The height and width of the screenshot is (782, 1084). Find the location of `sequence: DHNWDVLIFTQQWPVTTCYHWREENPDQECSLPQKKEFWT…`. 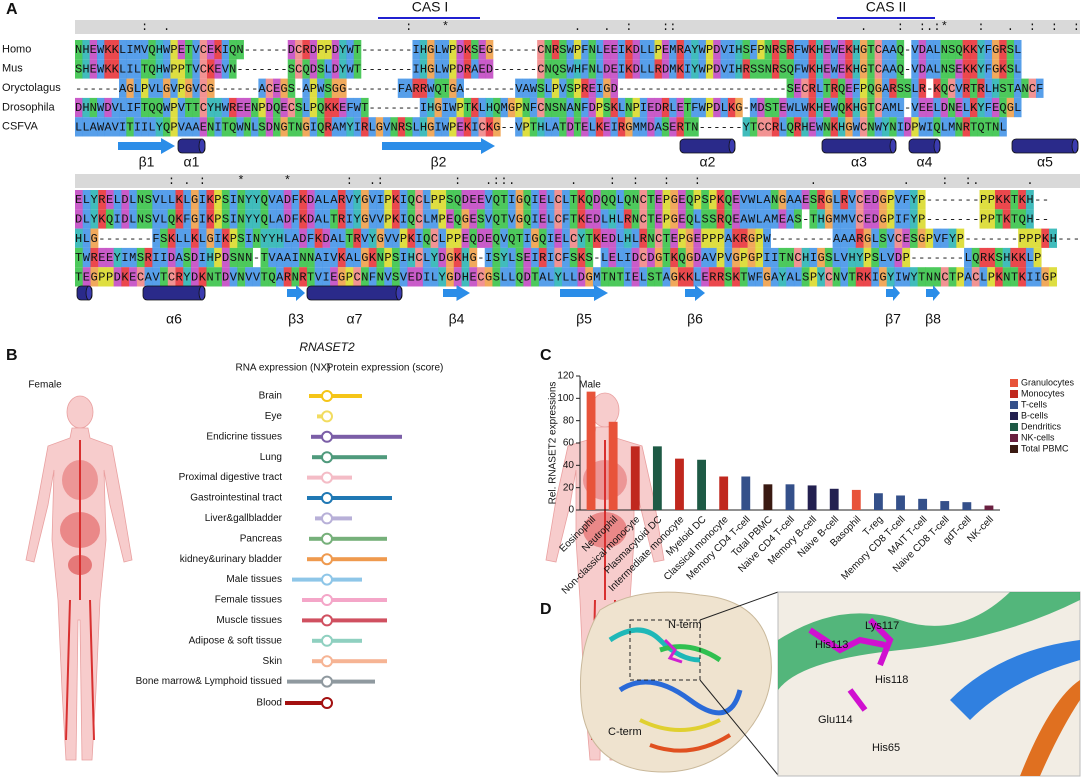

sequence: DHNWDVLIFTQQWPVTTCYHWREENPDQECSLPQKKEFWT… is located at coordinates (548, 108).